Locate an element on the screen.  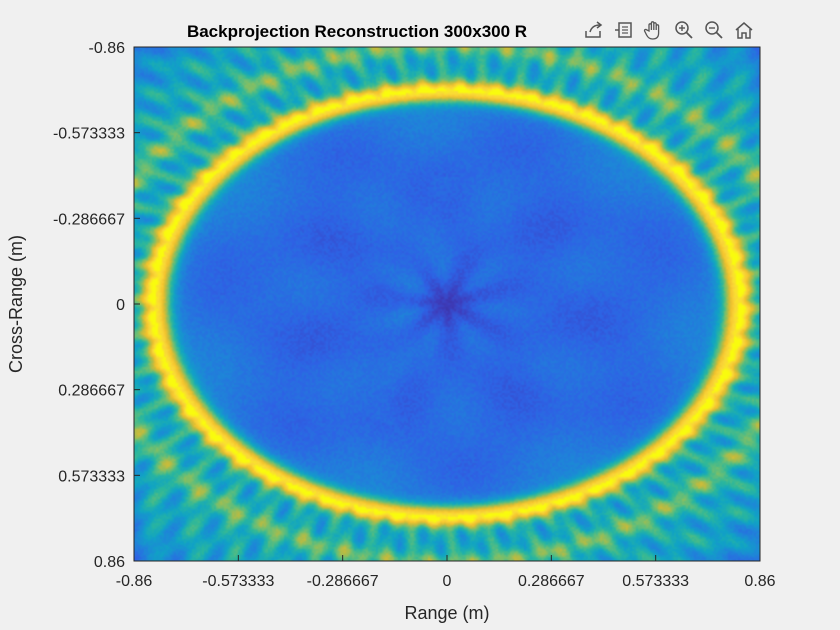
brush-button is located at coordinates (624, 30).